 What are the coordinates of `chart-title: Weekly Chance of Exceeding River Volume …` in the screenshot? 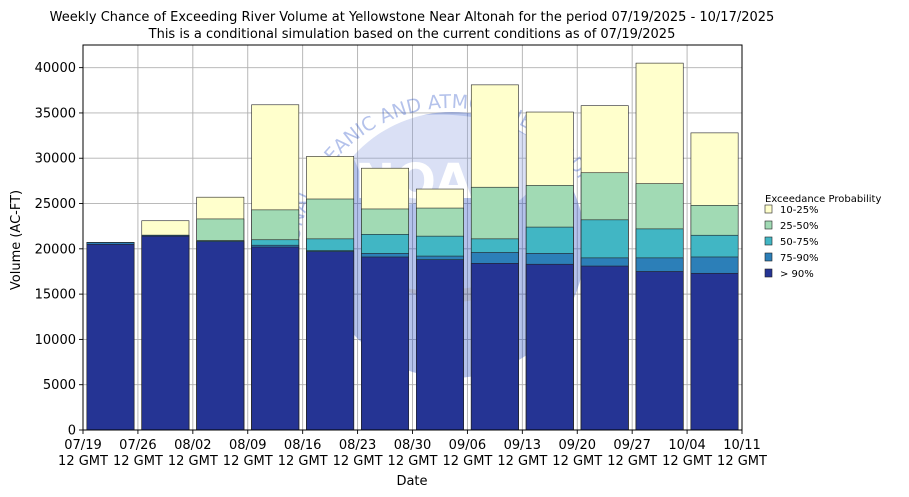 It's located at (412, 17).